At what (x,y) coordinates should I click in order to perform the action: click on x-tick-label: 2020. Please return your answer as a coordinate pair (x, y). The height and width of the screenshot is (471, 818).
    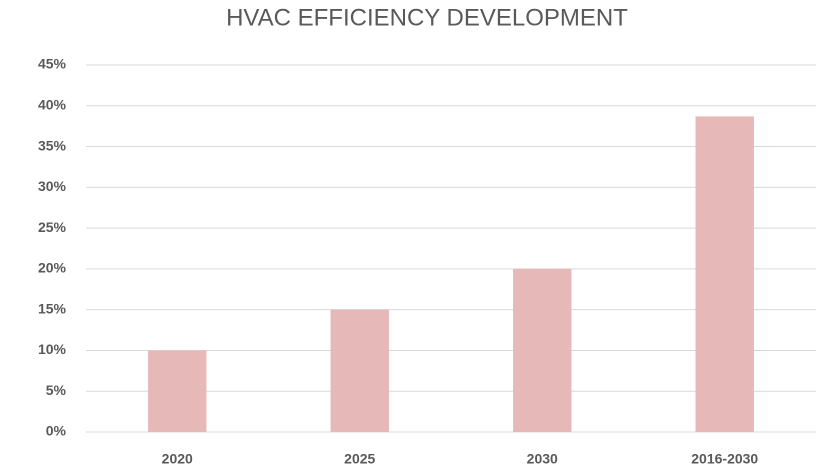
    Looking at the image, I should click on (177, 459).